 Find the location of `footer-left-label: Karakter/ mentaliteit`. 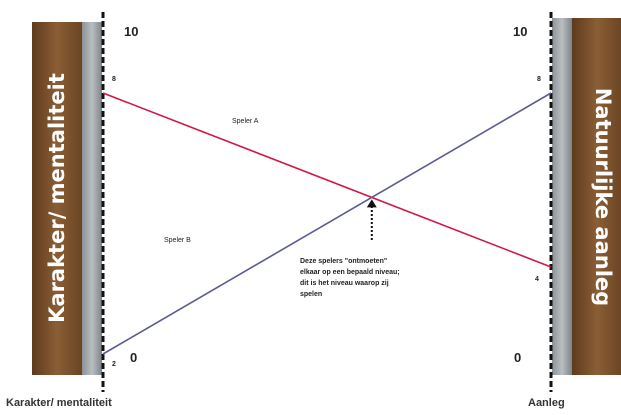

footer-left-label: Karakter/ mentaliteit is located at coordinates (59, 403).